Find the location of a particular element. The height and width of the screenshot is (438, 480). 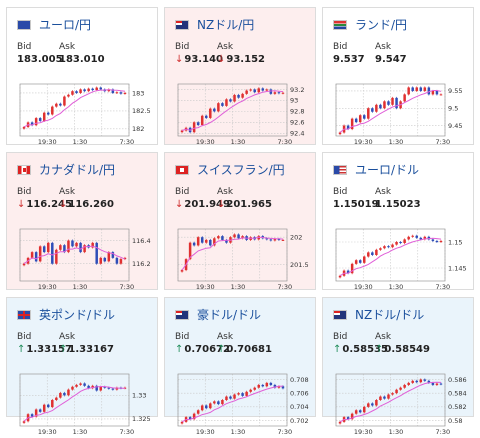

currency-pair-title: NZドル/円 is located at coordinates (214, 24).